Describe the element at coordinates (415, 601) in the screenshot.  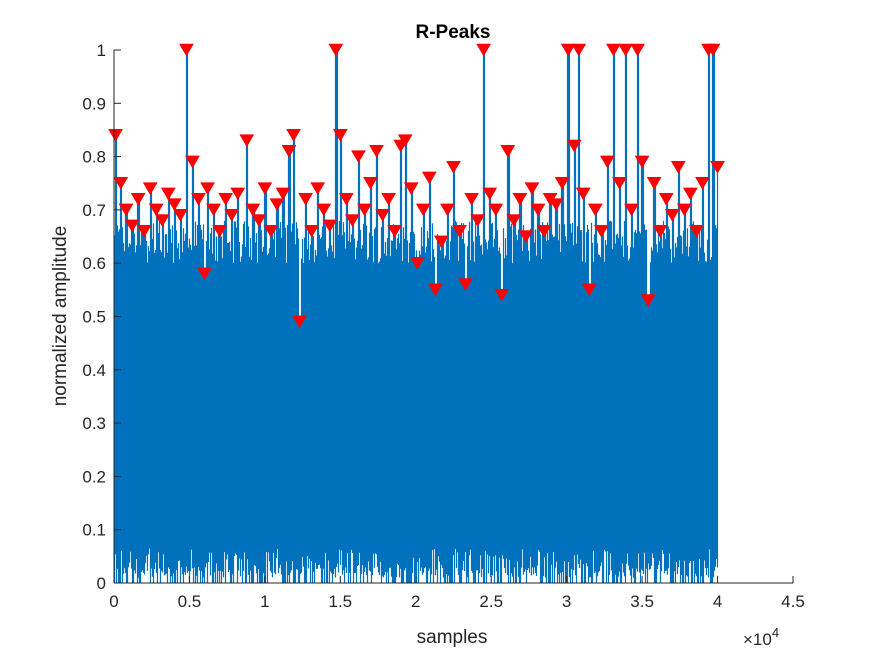
I see `x-tick-label: 2` at that location.